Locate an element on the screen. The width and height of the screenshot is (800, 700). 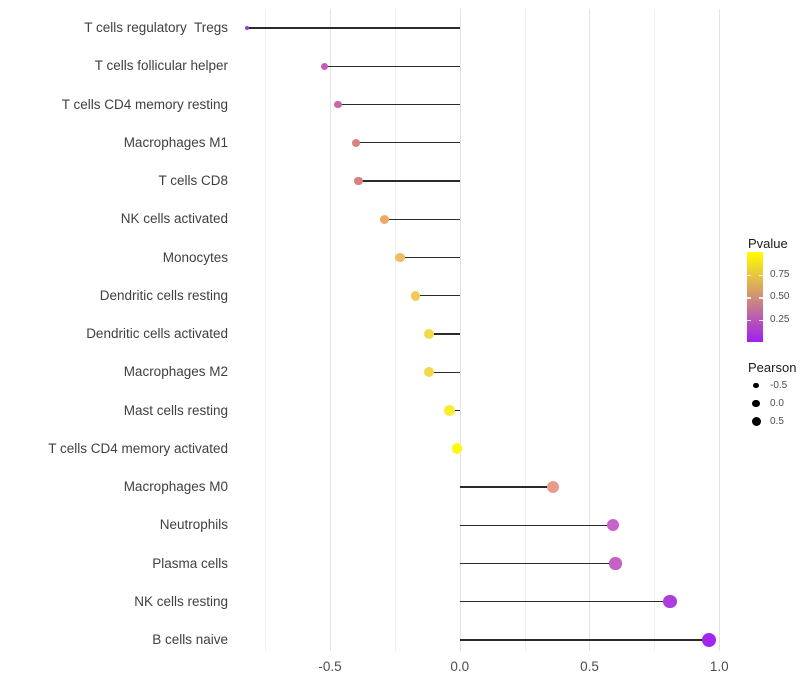
pearson-size-label: 0.5 is located at coordinates (777, 421).